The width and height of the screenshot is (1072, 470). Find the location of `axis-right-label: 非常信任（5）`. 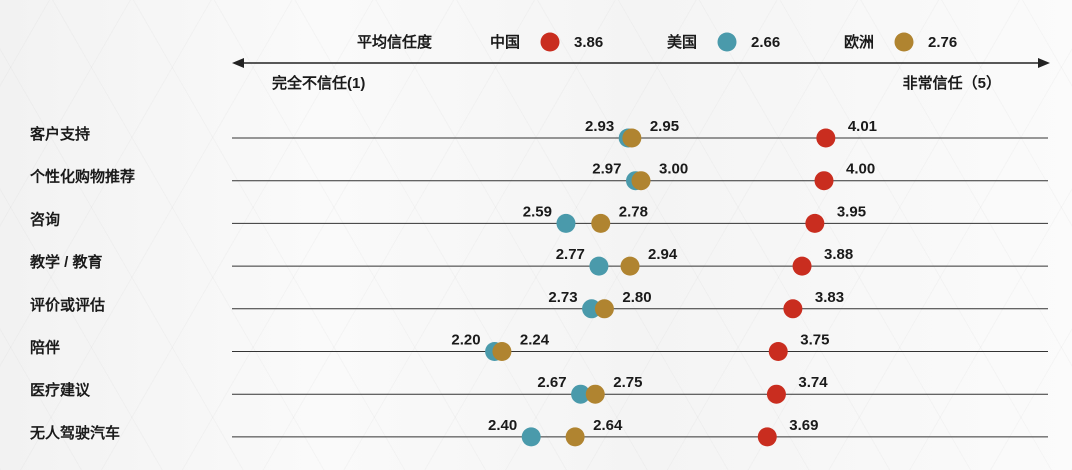

axis-right-label: 非常信任（5） is located at coordinates (952, 83).